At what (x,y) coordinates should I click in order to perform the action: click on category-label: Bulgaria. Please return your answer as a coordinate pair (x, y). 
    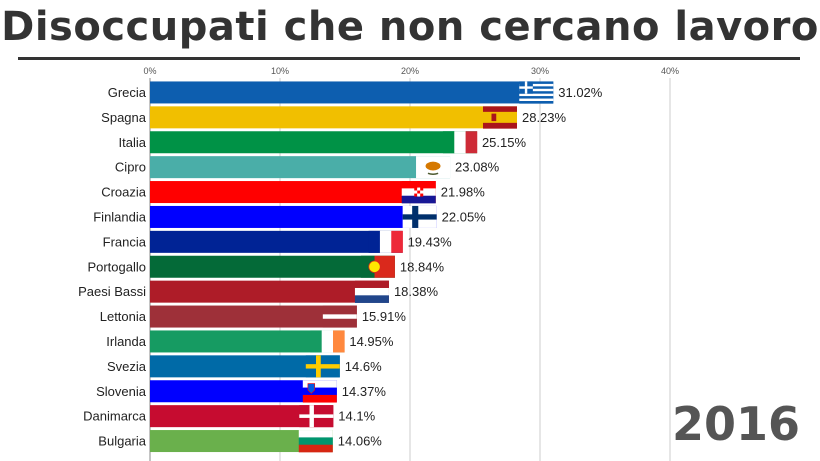
    Looking at the image, I should click on (122, 441).